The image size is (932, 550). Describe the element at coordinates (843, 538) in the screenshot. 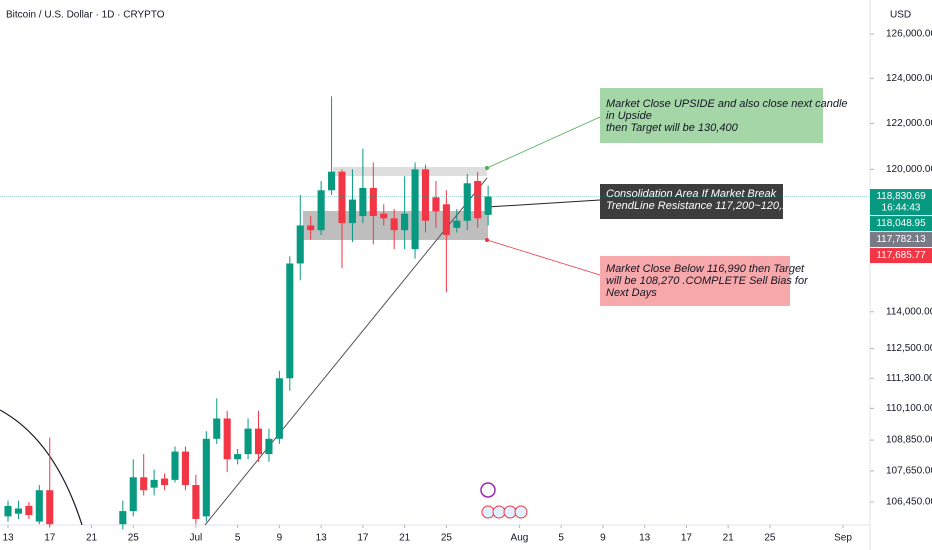

I see `x-tick-label: Sep` at that location.